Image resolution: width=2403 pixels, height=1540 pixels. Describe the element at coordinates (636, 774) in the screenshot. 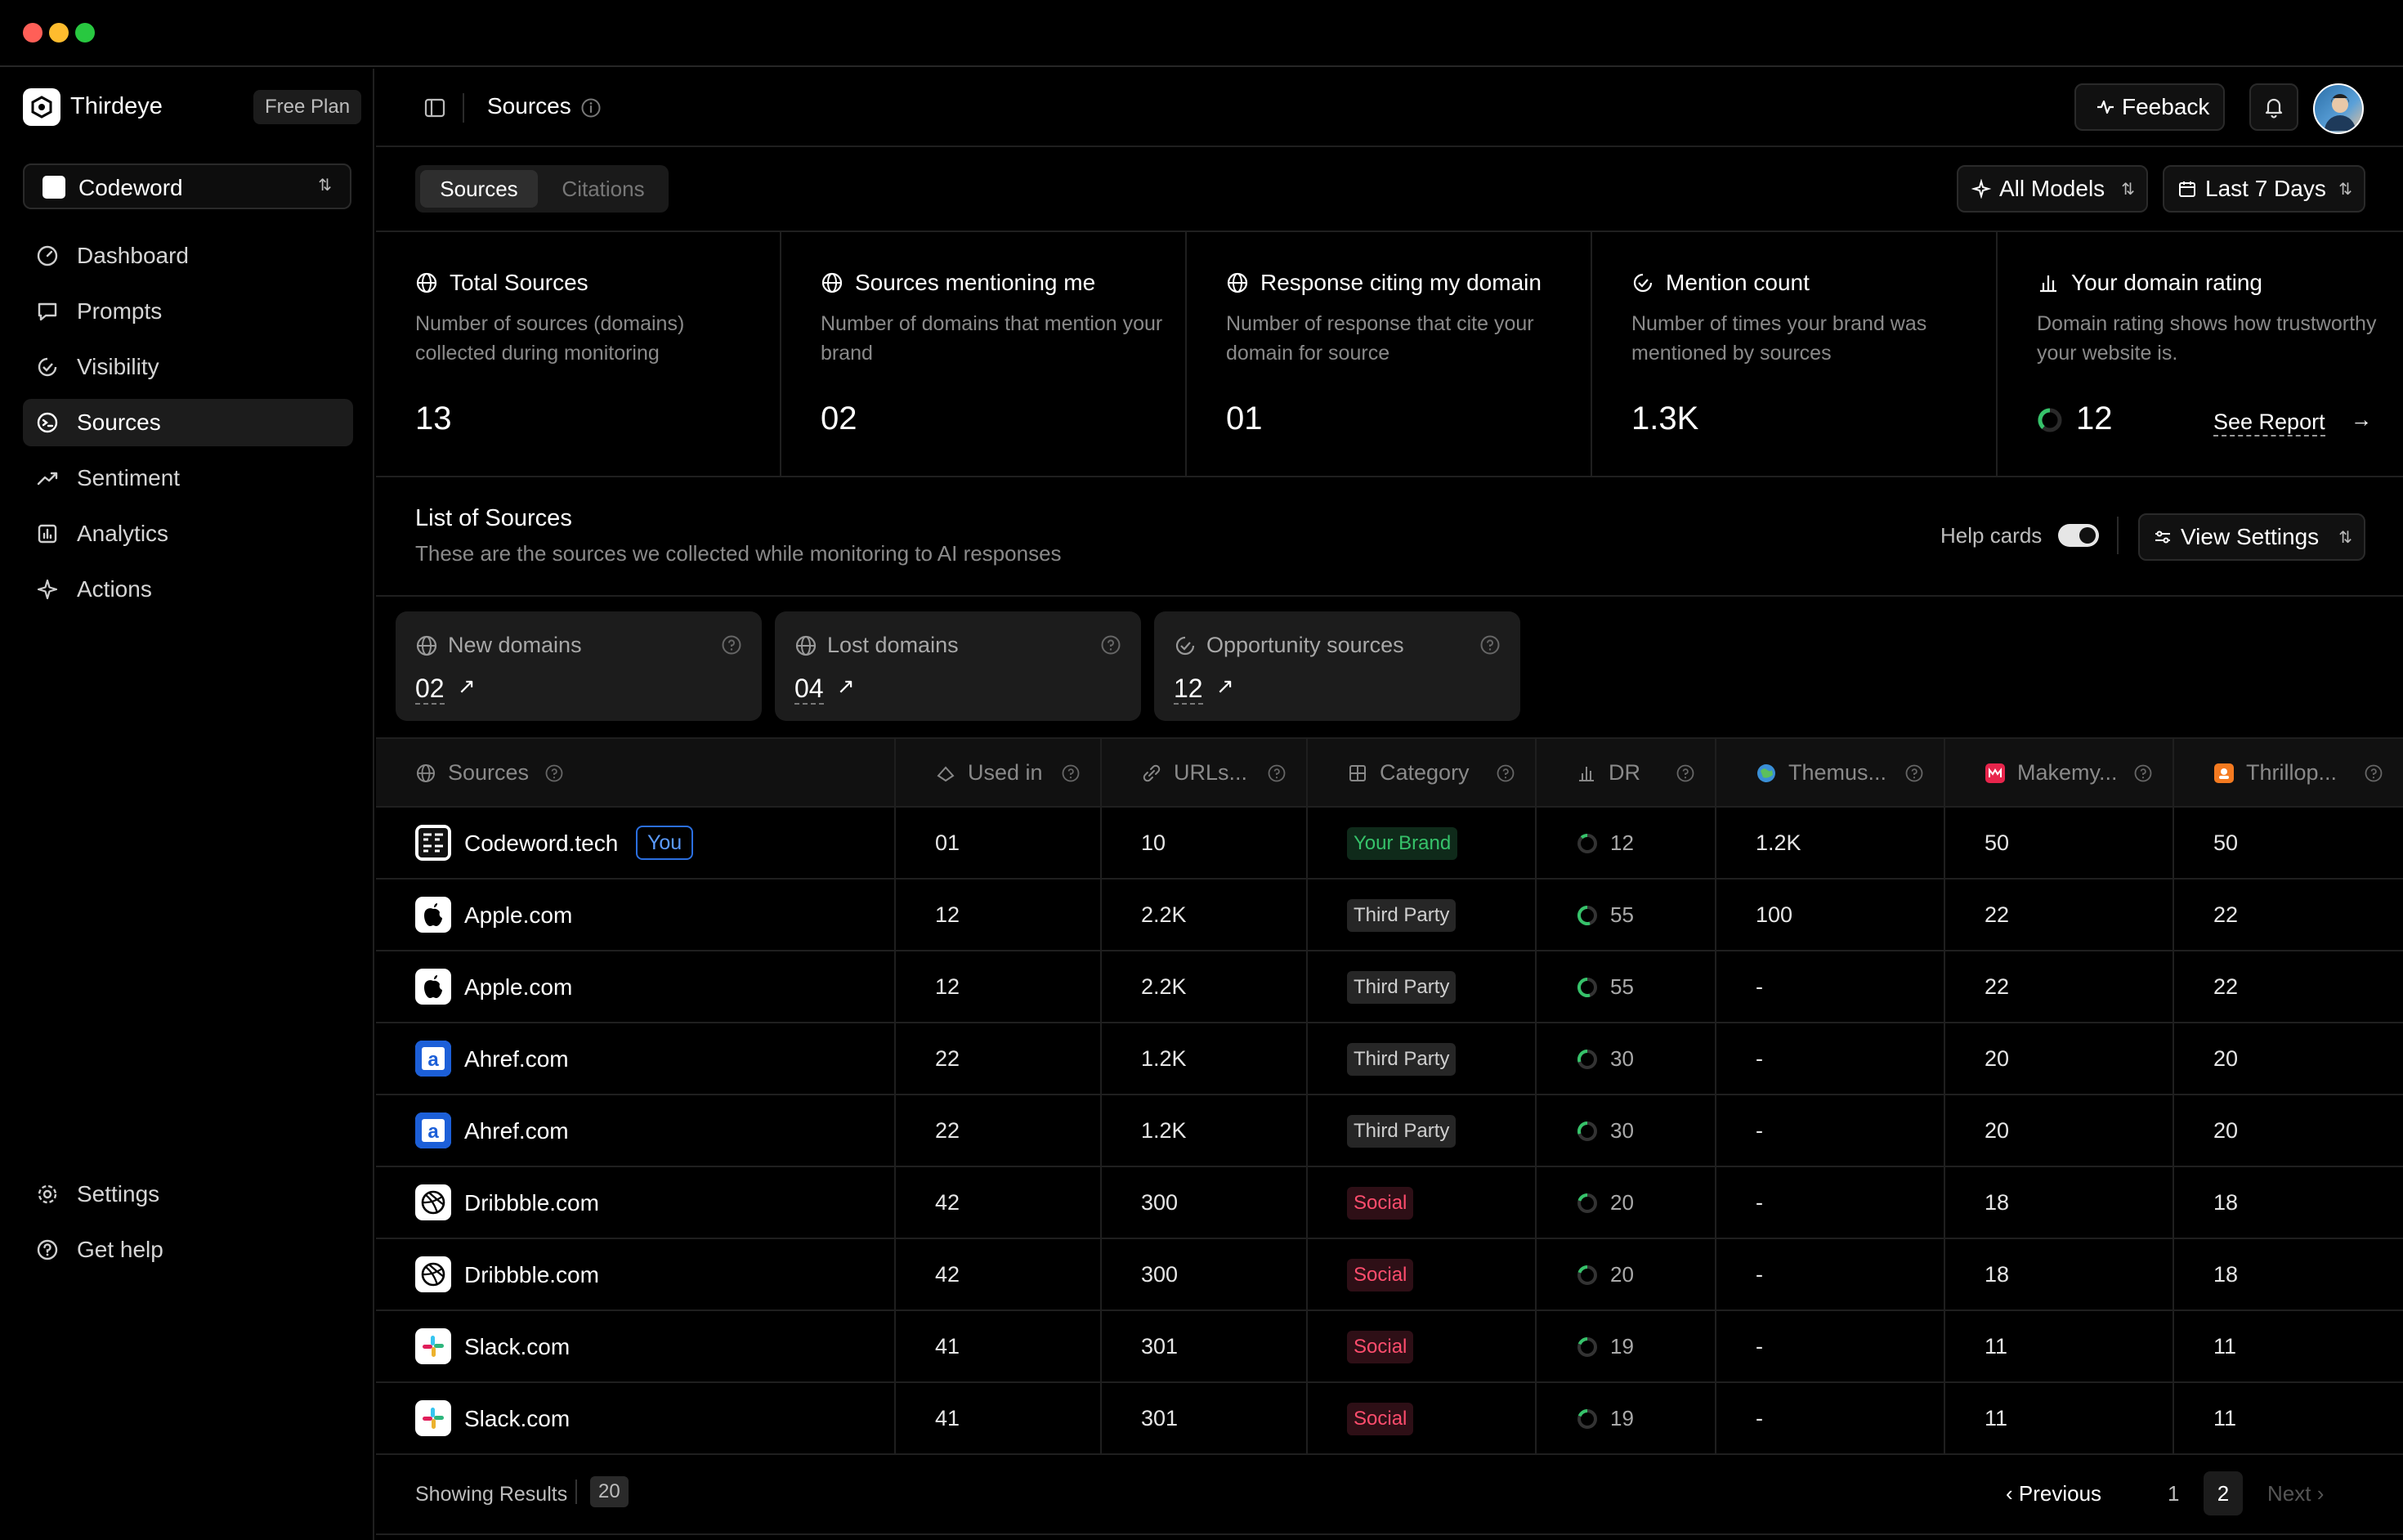

I see `column-header-sources: Sources` at that location.